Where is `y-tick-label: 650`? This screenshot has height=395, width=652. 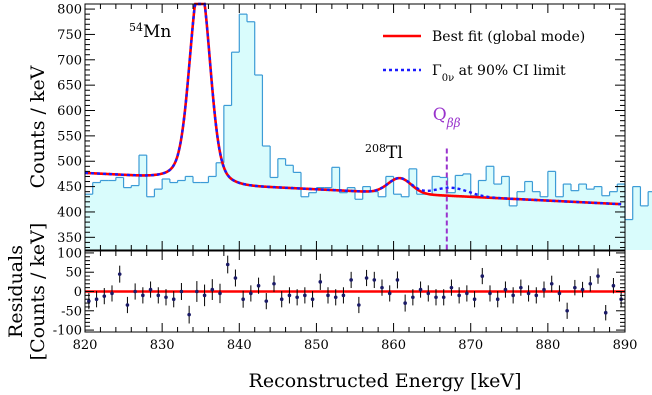 y-tick-label: 650 is located at coordinates (69, 86).